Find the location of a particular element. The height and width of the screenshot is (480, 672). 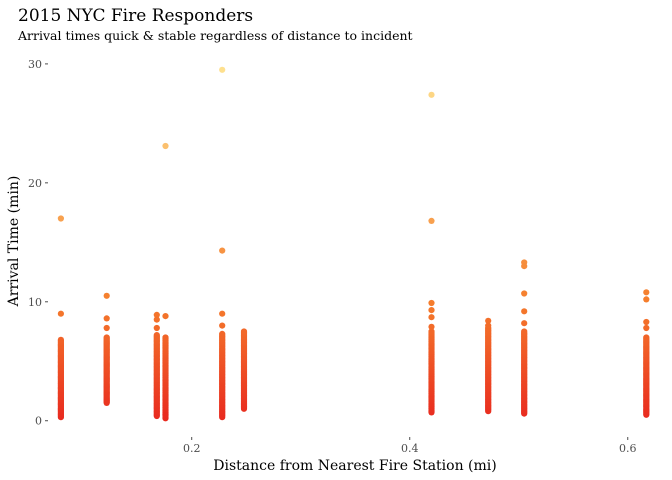

y-axis-label: Arrival Time (min) is located at coordinates (14, 242).